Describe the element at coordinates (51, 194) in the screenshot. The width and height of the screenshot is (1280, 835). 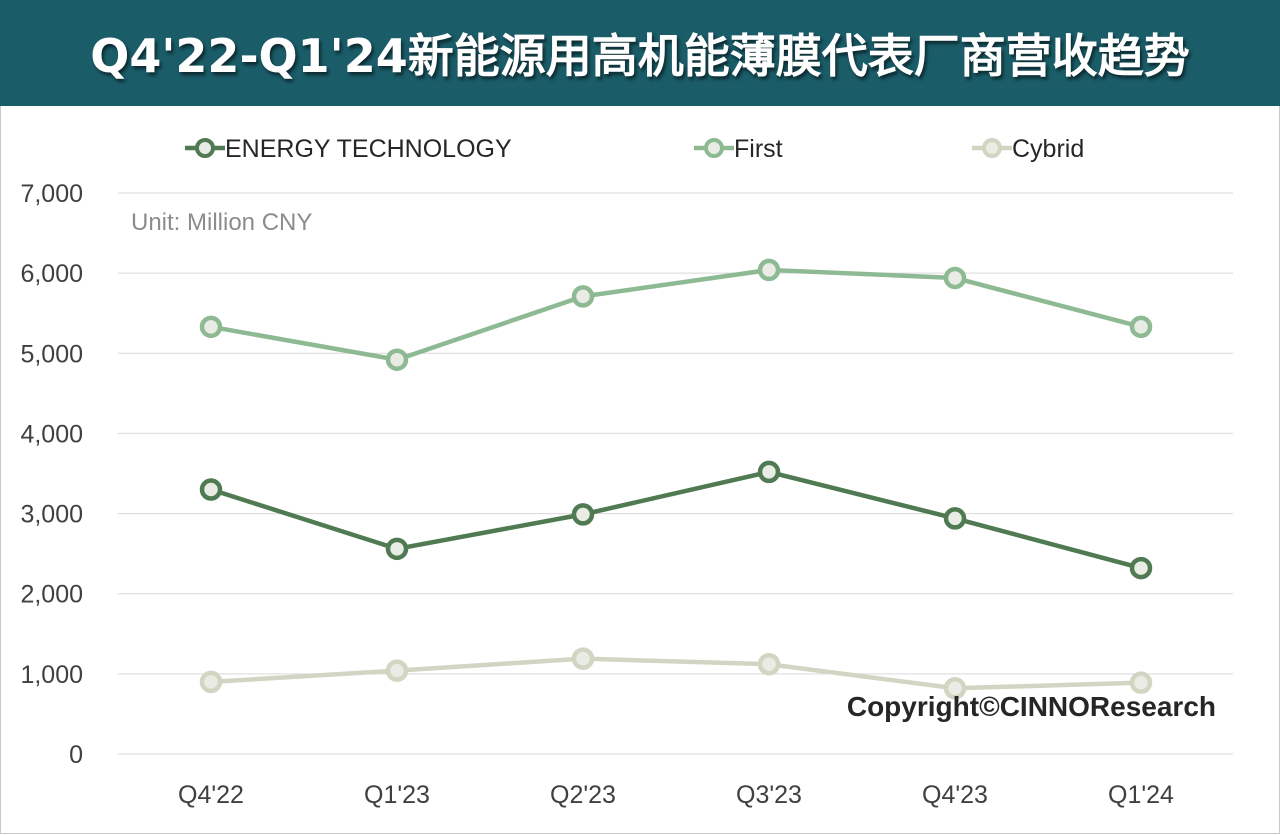
I see `y-tick-label: 7,000` at that location.